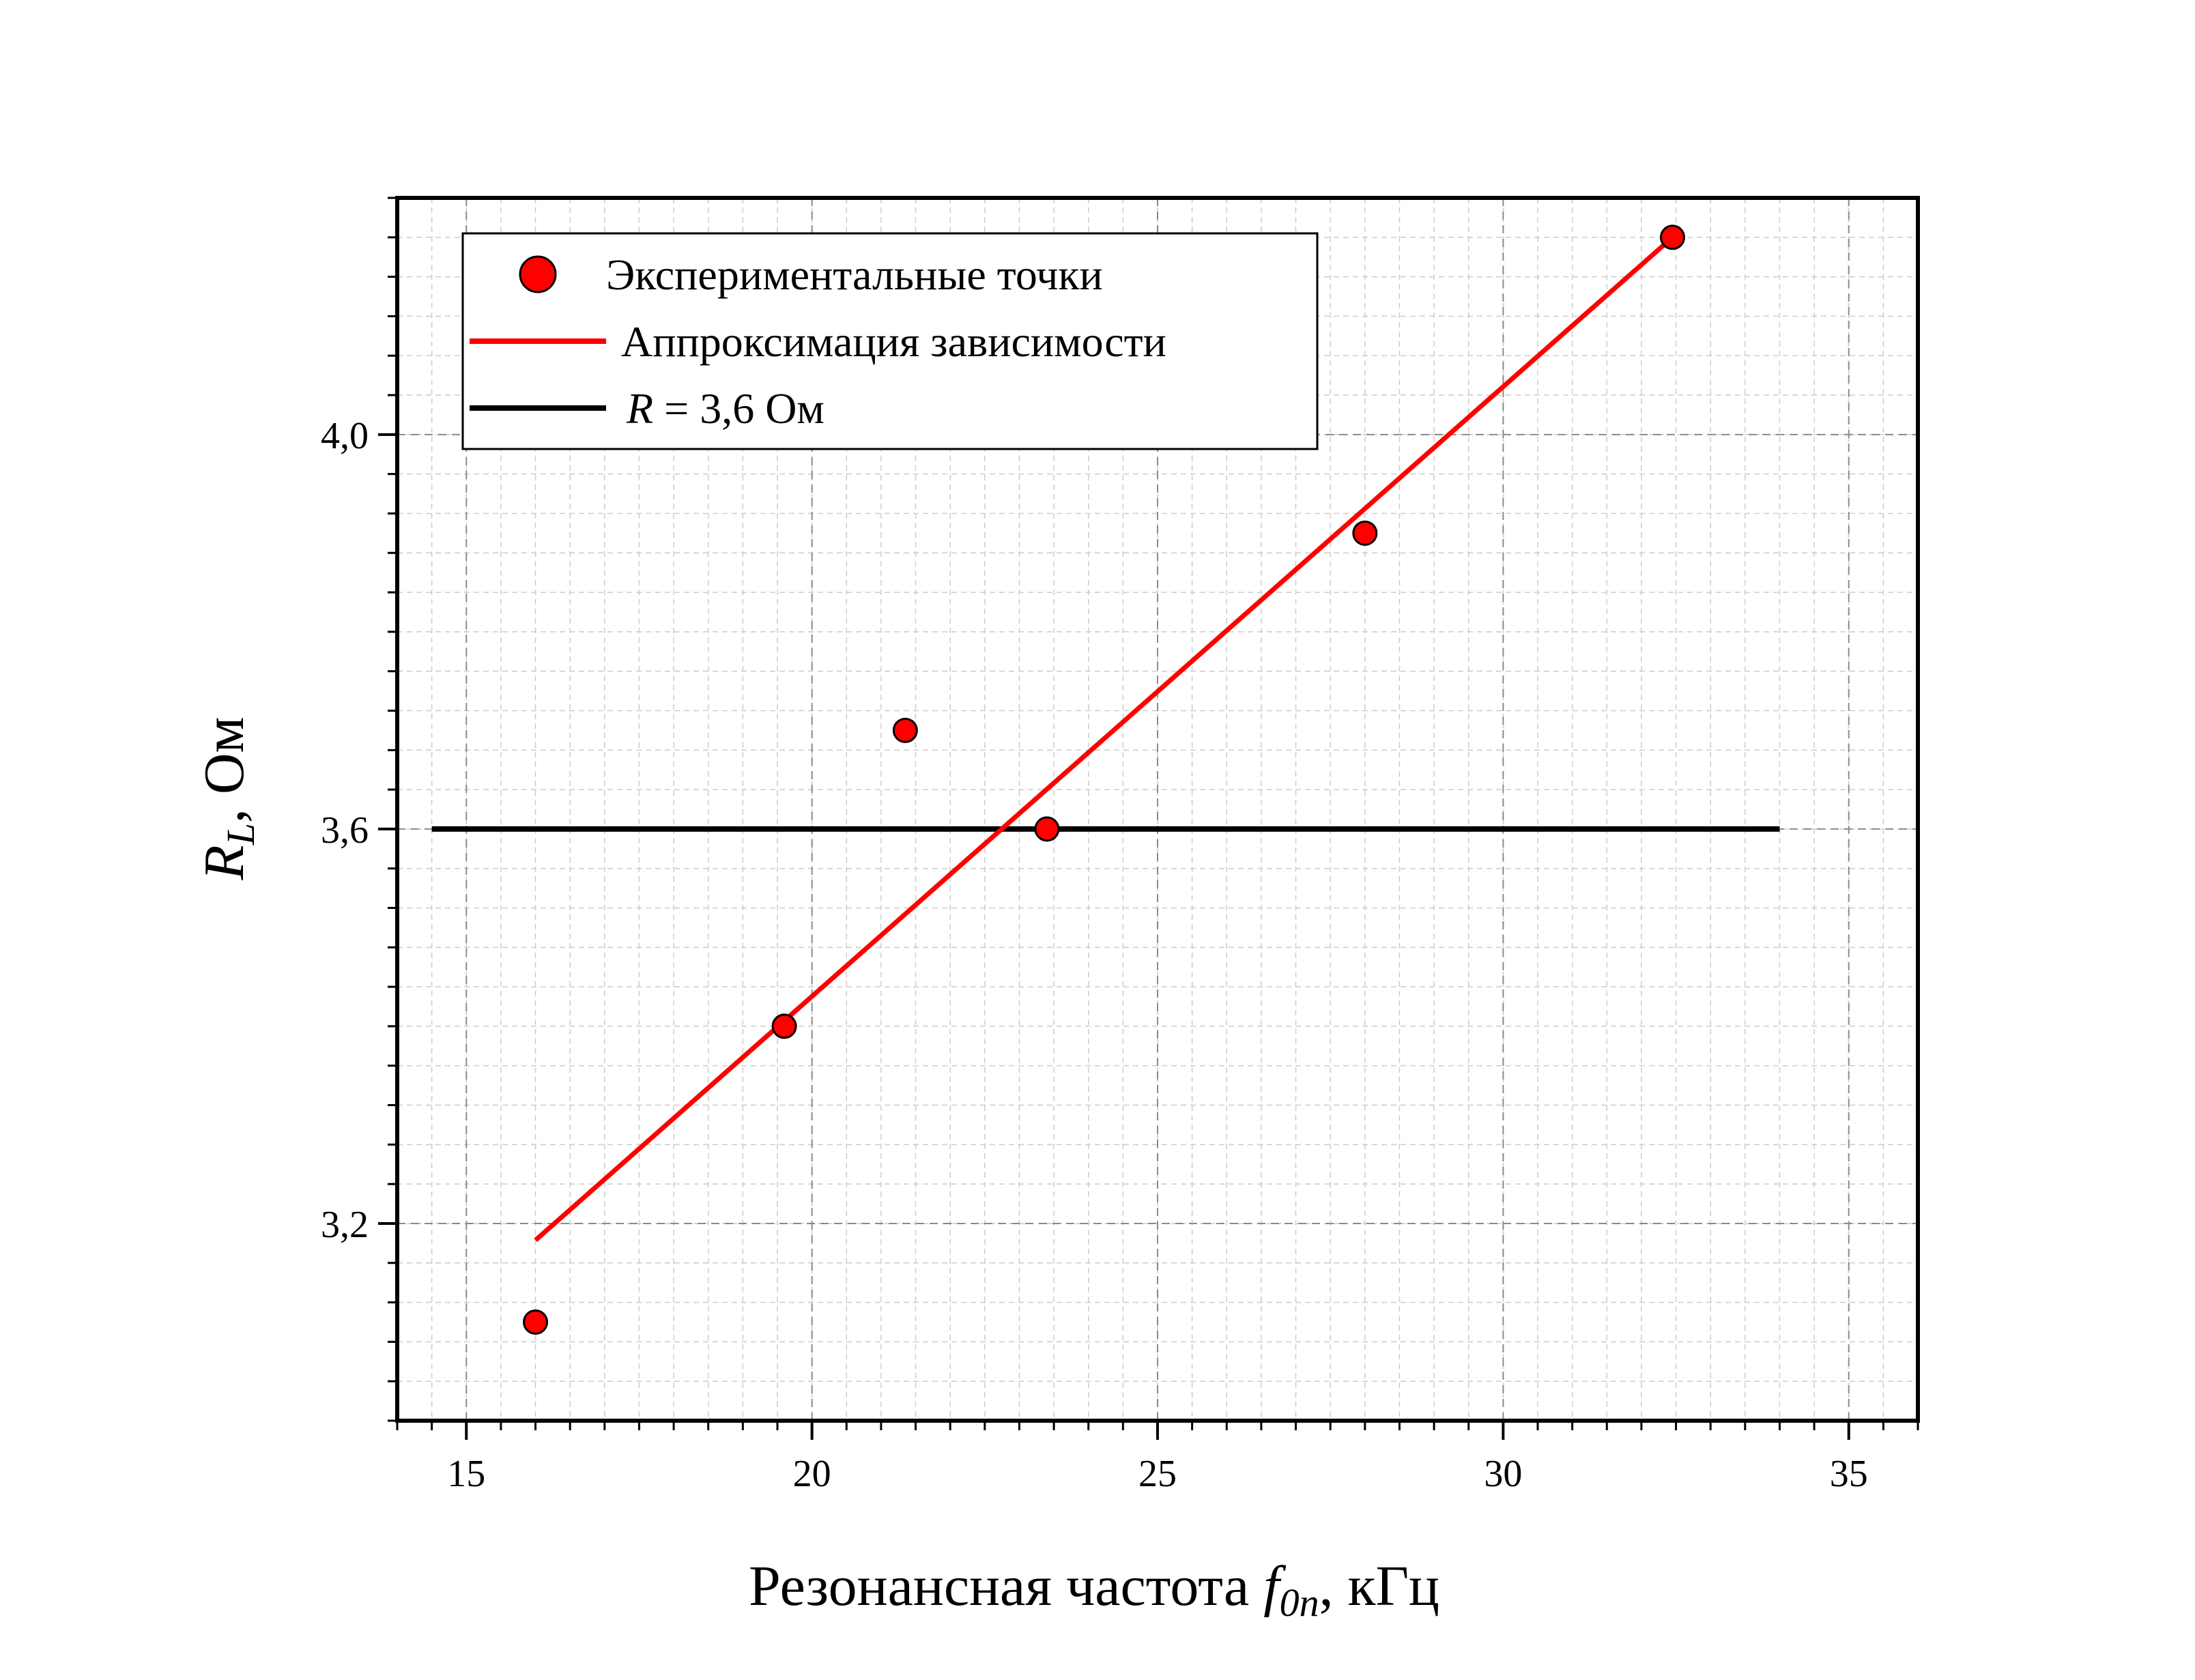 This screenshot has height=1680, width=2195. What do you see at coordinates (1849, 1474) in the screenshot?
I see `x-tick-label: 35` at bounding box center [1849, 1474].